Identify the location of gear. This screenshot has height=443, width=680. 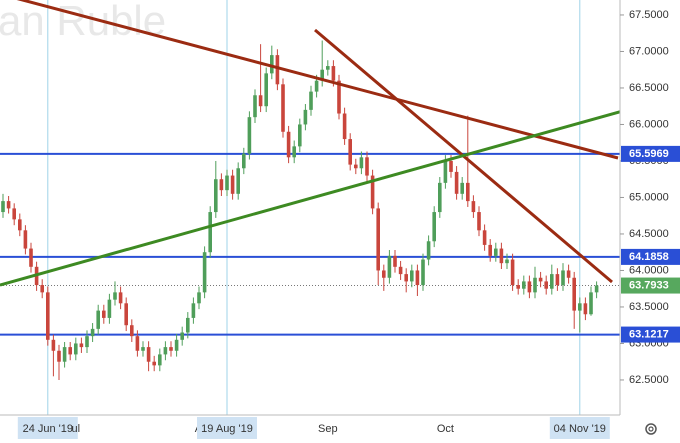
(651, 429).